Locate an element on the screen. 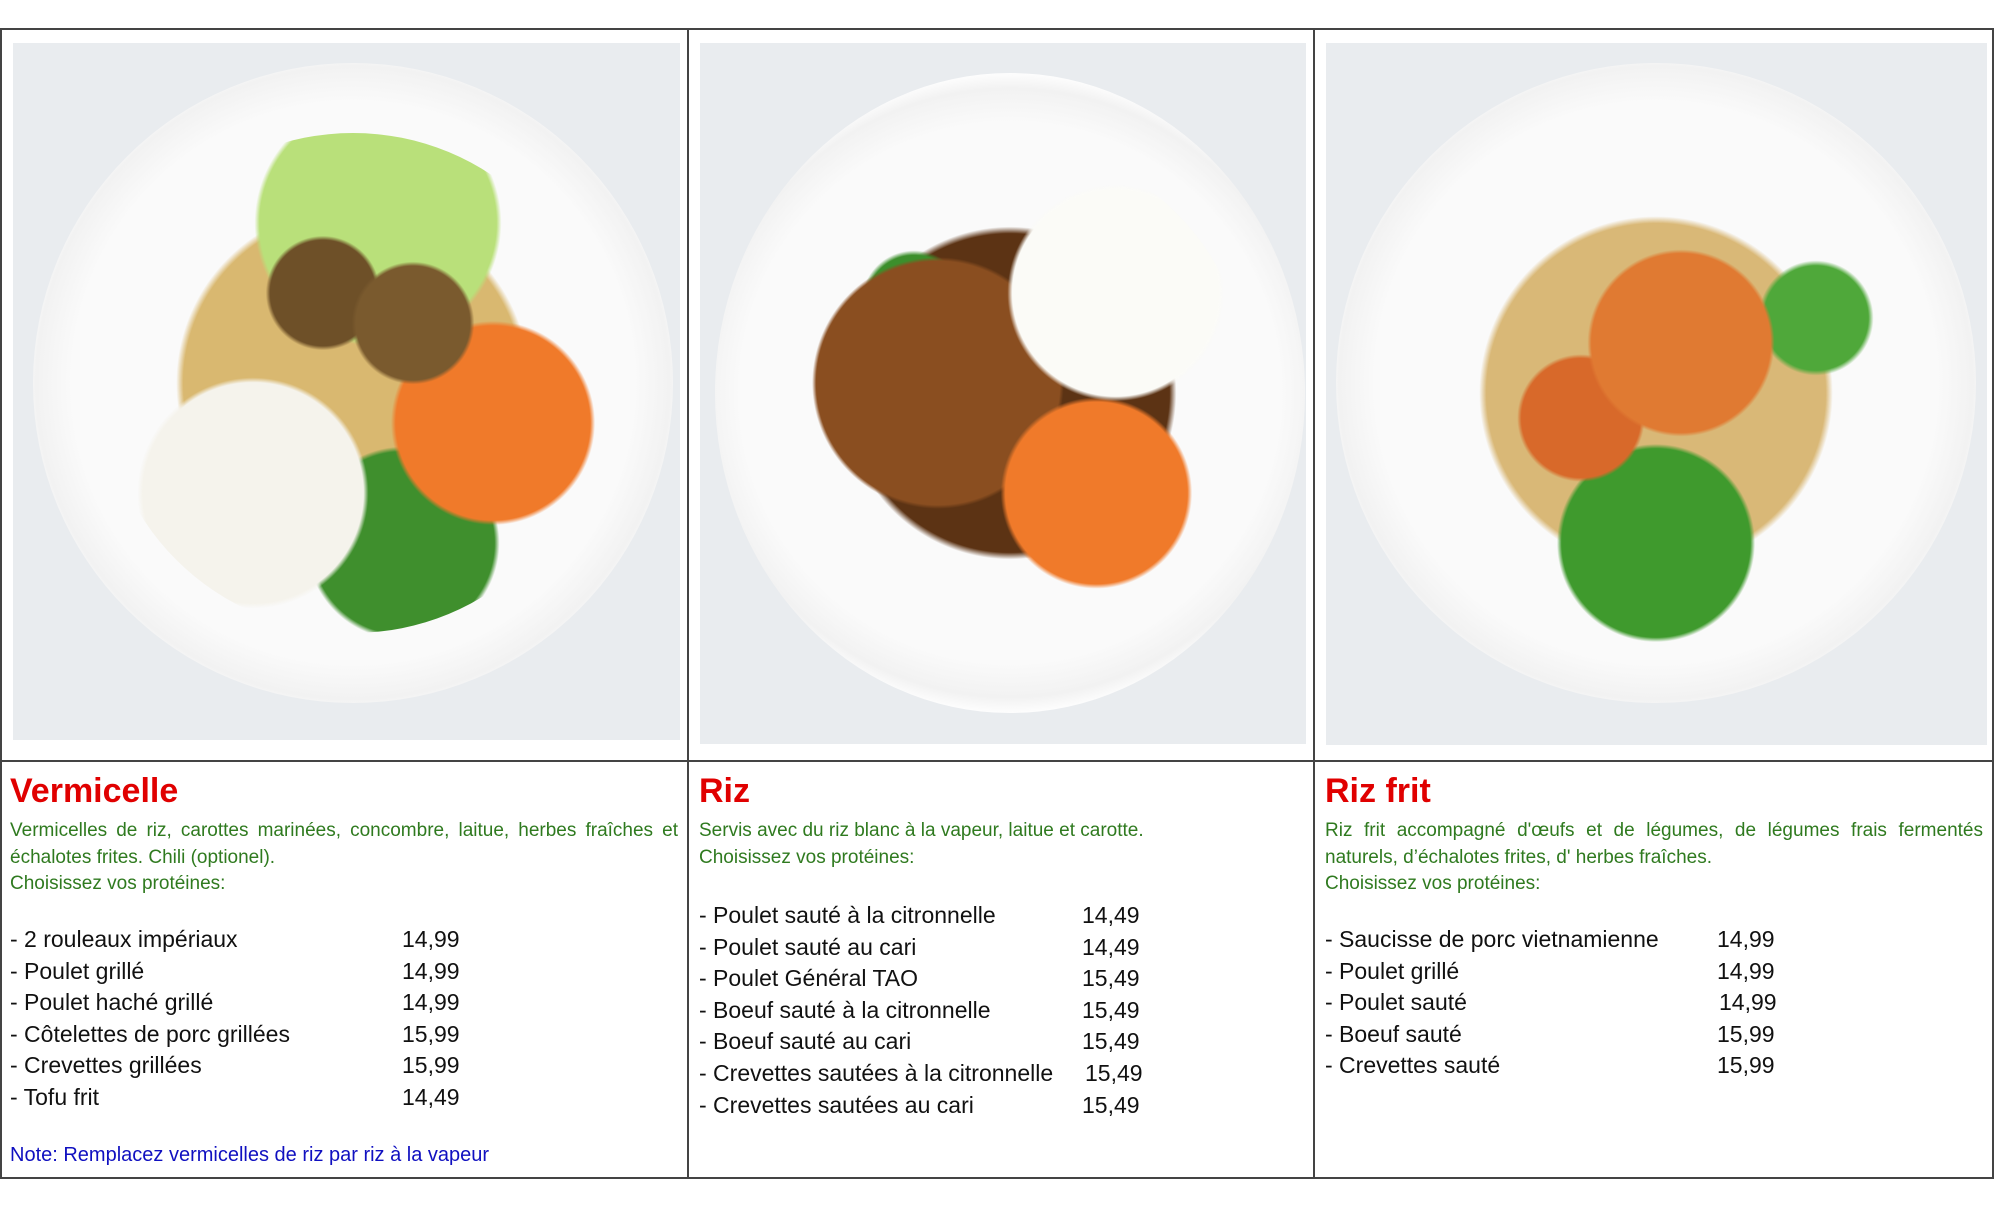  menu-item: - Boeuf sauté au cari 15,49 is located at coordinates (919, 1042).